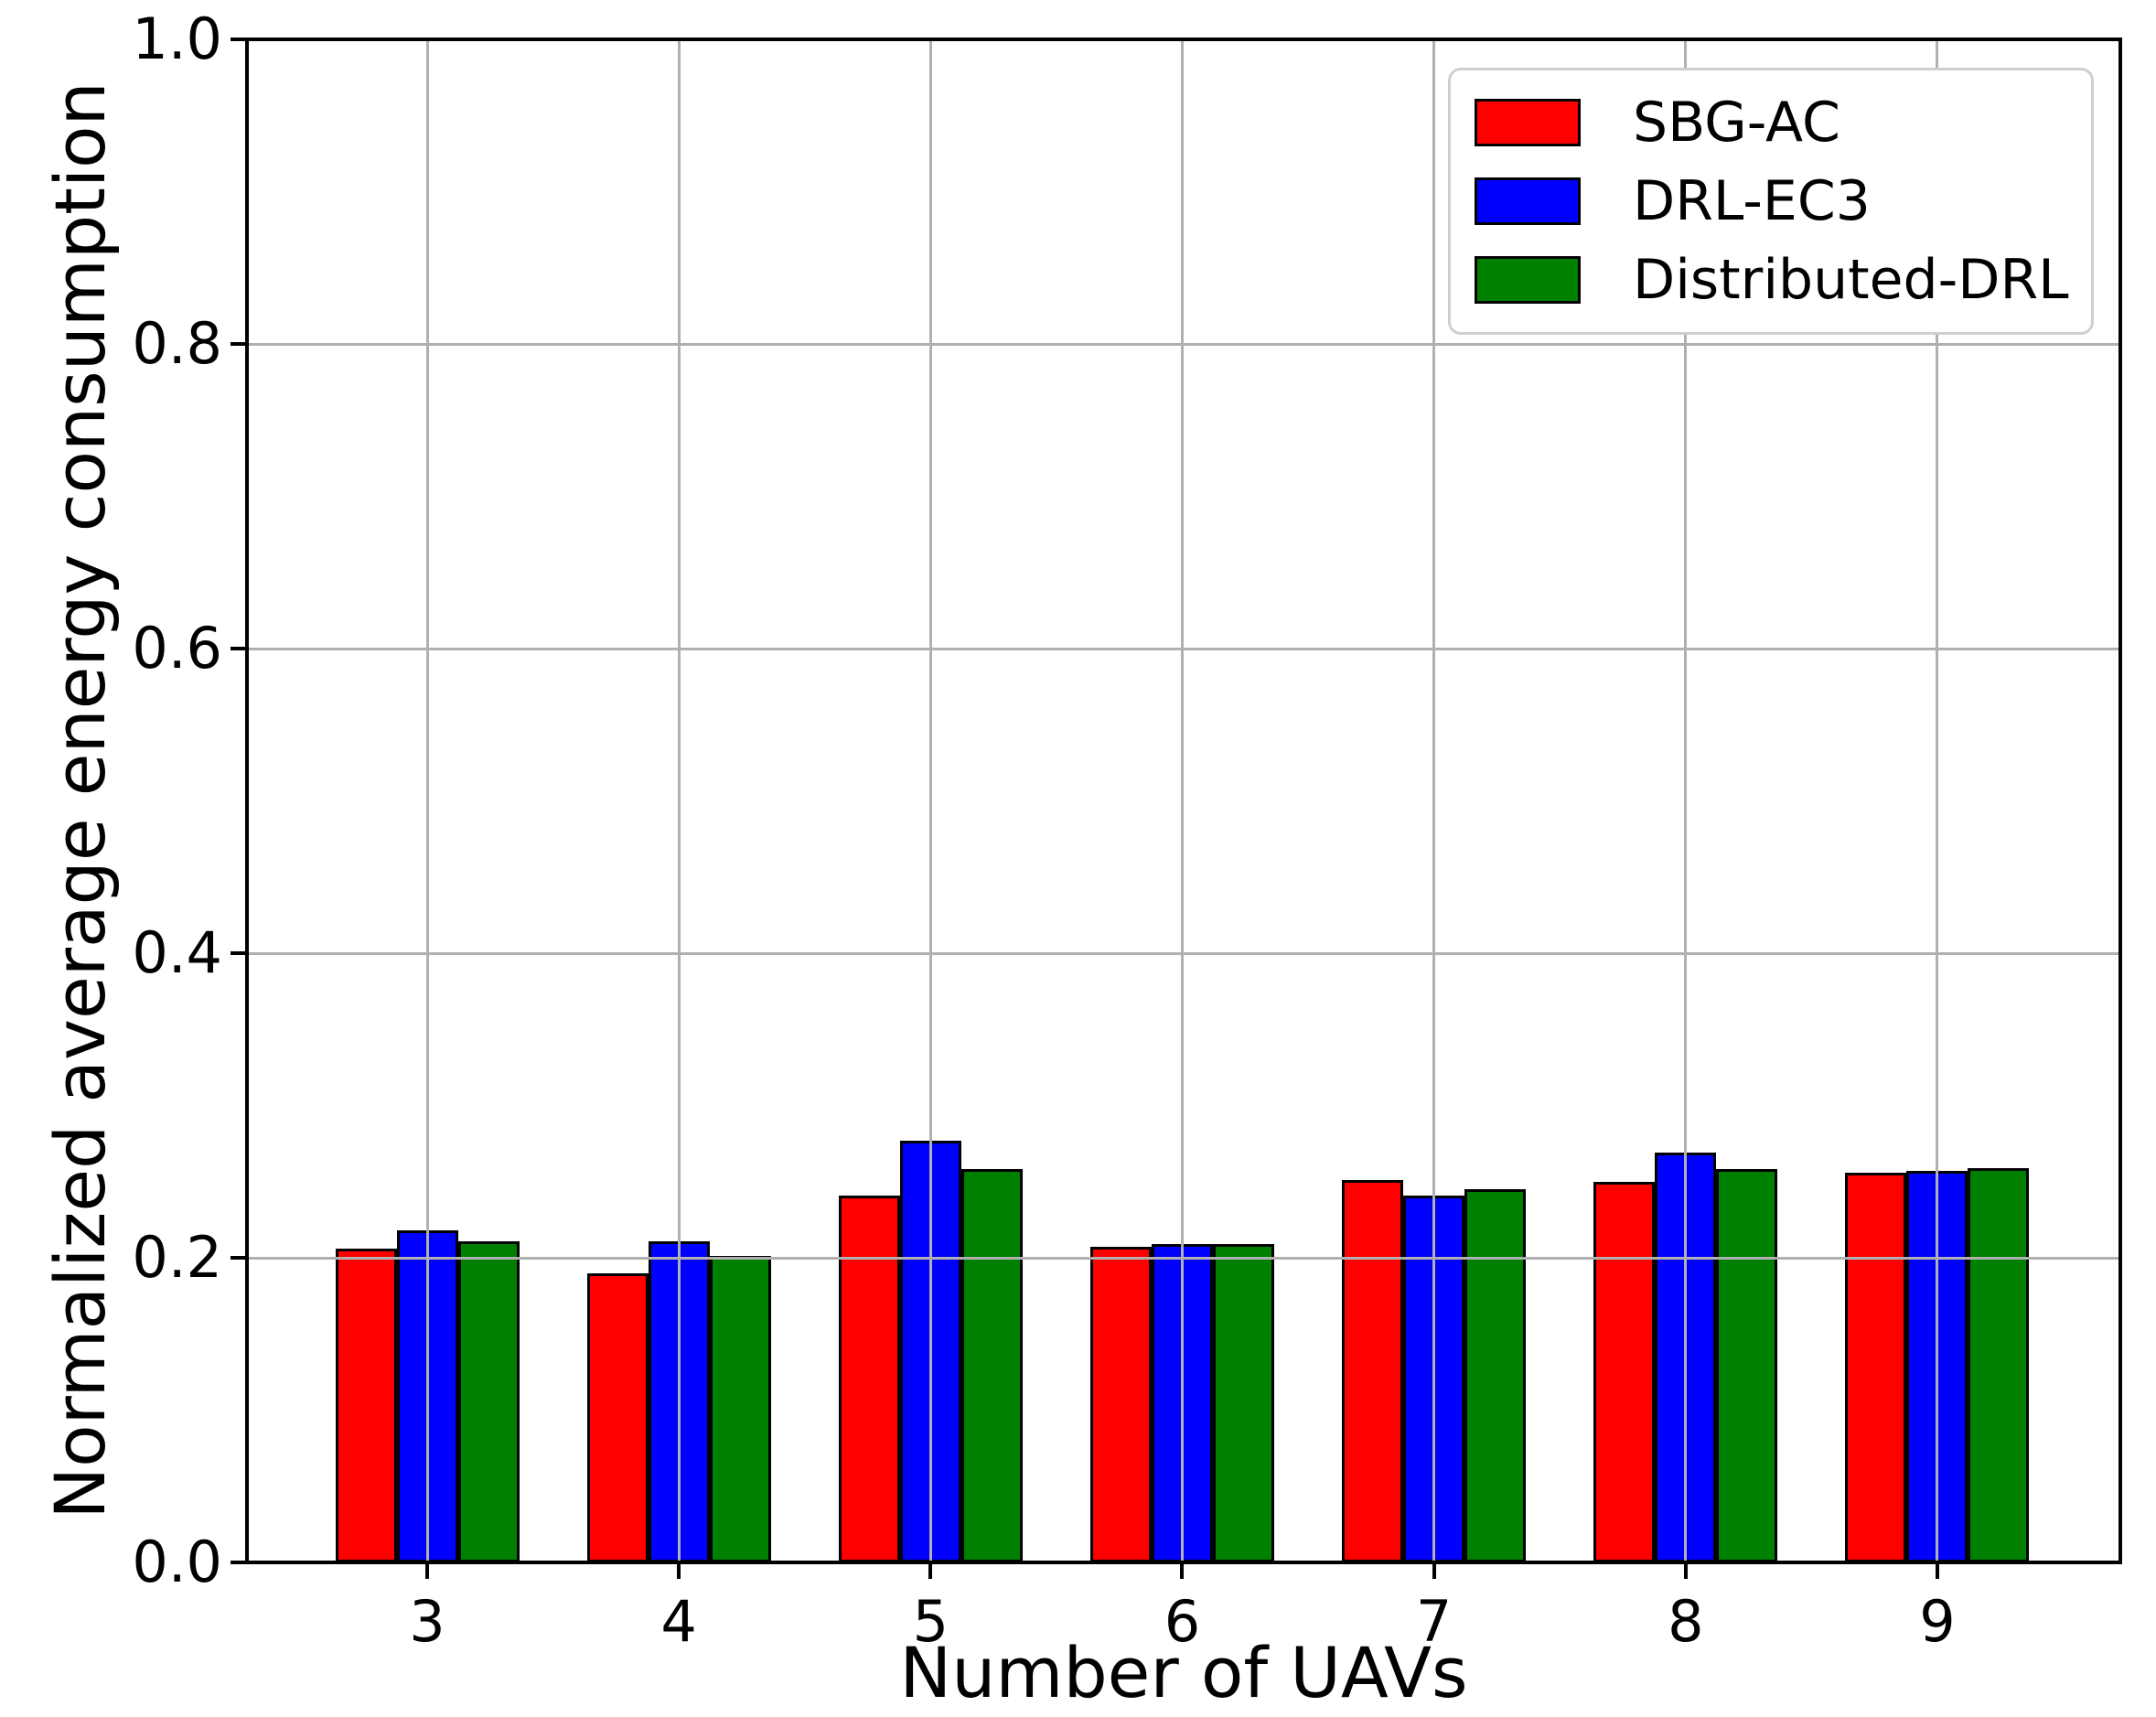 Image resolution: width=2156 pixels, height=1717 pixels. Describe the element at coordinates (1737, 123) in the screenshot. I see `legend-label-sbg-ac: SBG-AC` at that location.